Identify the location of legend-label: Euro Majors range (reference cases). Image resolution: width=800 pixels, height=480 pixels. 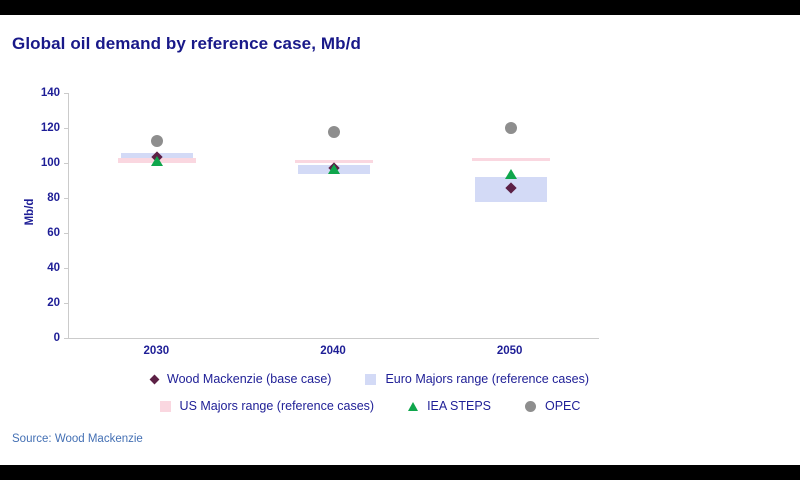
(487, 379).